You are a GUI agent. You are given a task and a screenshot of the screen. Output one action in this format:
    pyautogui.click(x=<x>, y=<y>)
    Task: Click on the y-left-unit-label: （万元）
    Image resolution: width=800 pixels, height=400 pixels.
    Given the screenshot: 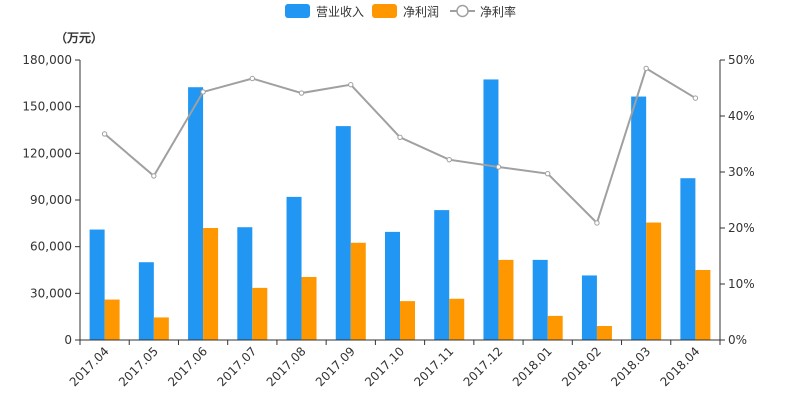 What is the action you would take?
    pyautogui.click(x=79, y=37)
    